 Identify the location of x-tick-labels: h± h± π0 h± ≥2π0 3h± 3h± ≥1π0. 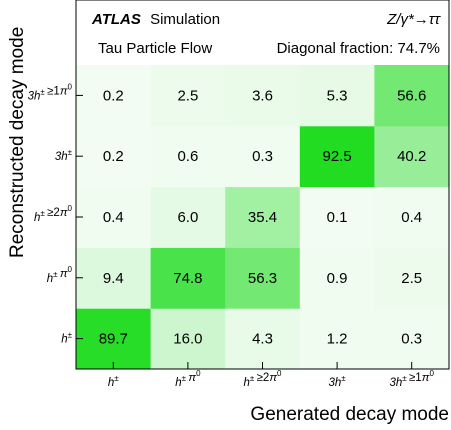
(271, 379).